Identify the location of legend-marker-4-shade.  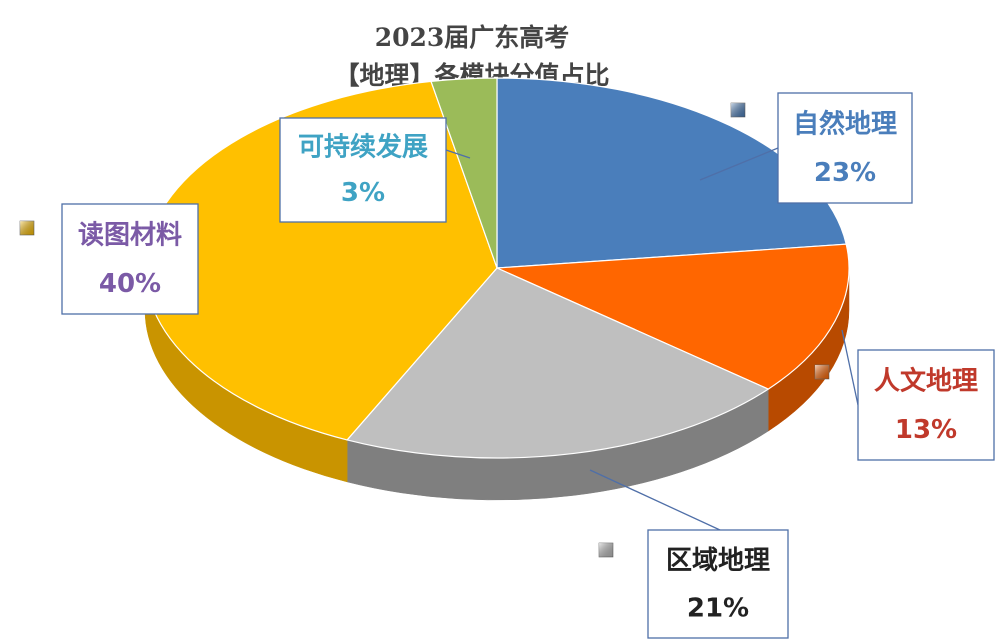
(27, 228).